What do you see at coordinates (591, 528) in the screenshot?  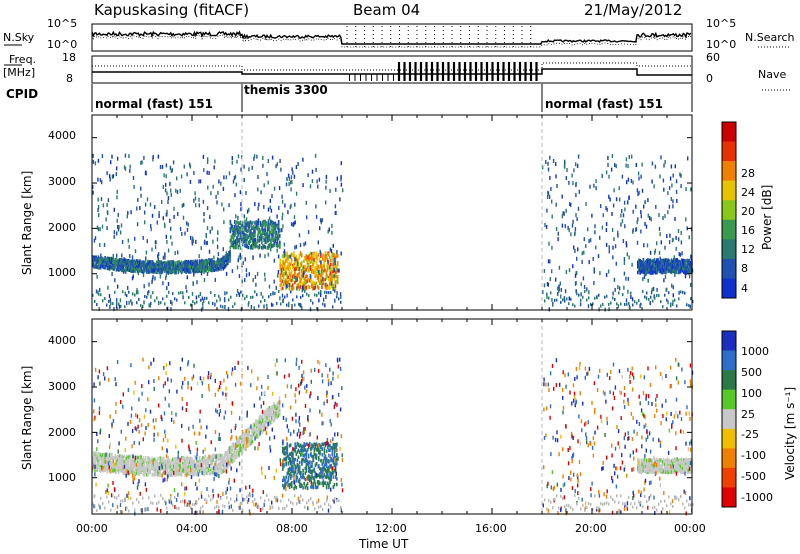 I see `xtick: 20:00` at bounding box center [591, 528].